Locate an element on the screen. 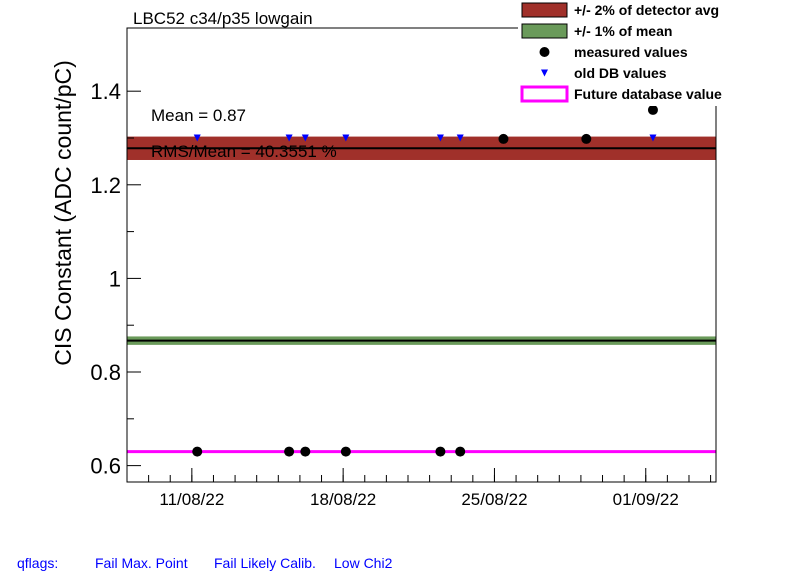 Image resolution: width=796 pixels, height=574 pixels. y-tick-label: 0.8 is located at coordinates (105, 372).